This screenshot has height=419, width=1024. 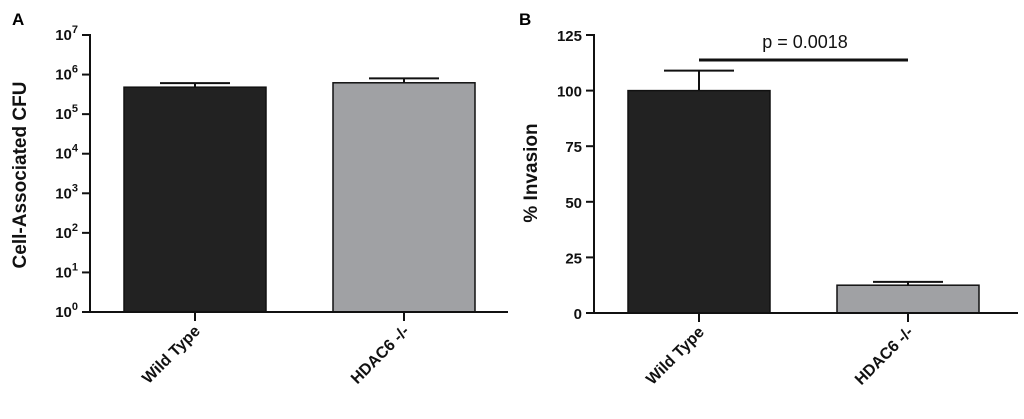 What do you see at coordinates (578, 314) in the screenshot?
I see `panel-b-y-tick-label: 0` at bounding box center [578, 314].